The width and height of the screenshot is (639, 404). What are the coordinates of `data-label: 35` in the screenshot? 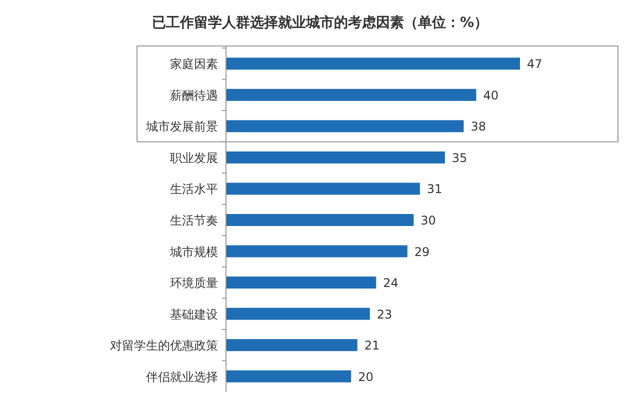 It's located at (460, 157).